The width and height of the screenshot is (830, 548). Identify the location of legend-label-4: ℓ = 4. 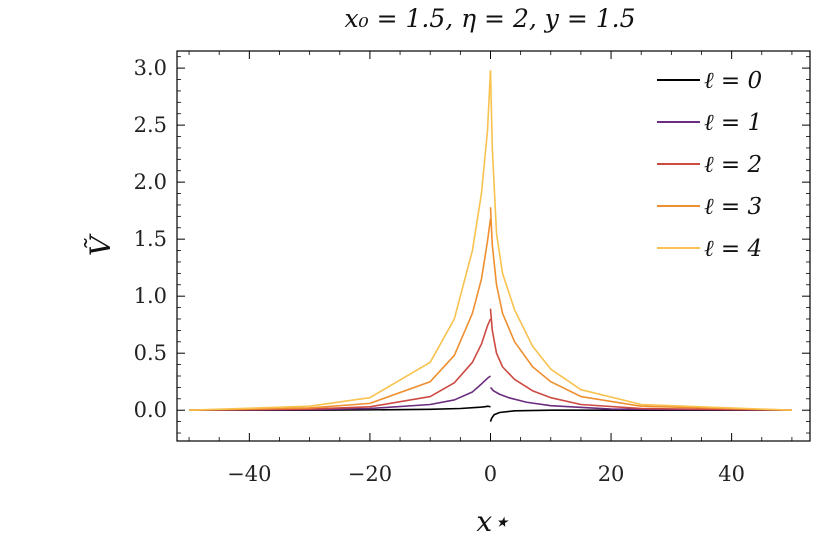
(733, 249).